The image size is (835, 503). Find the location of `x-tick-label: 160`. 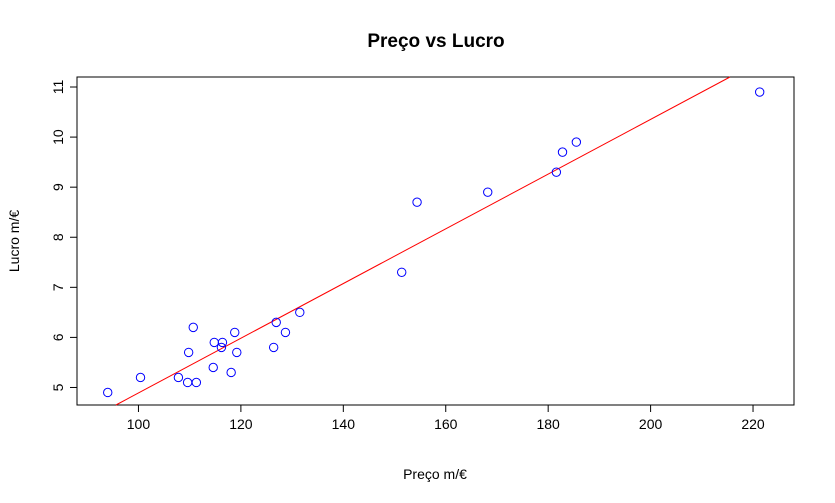

x-tick-label: 160 is located at coordinates (446, 424).